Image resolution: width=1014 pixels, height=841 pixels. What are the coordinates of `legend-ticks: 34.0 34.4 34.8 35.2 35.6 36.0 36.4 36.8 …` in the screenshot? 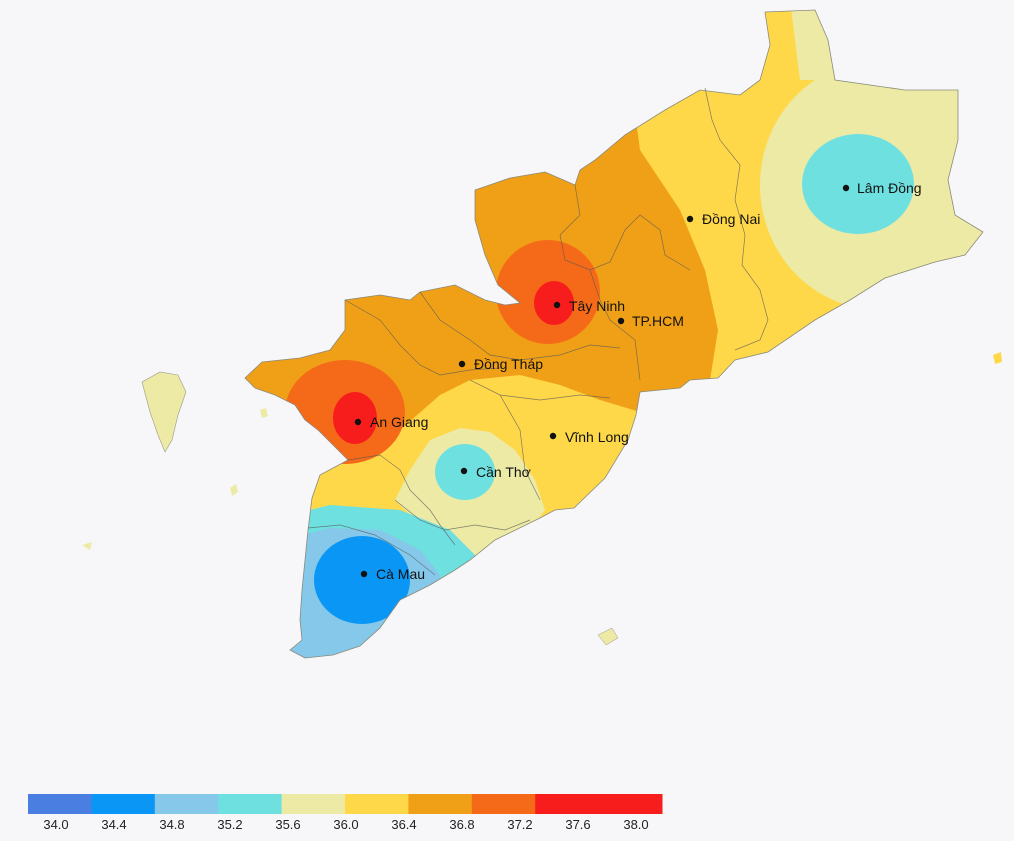 It's located at (345, 824).